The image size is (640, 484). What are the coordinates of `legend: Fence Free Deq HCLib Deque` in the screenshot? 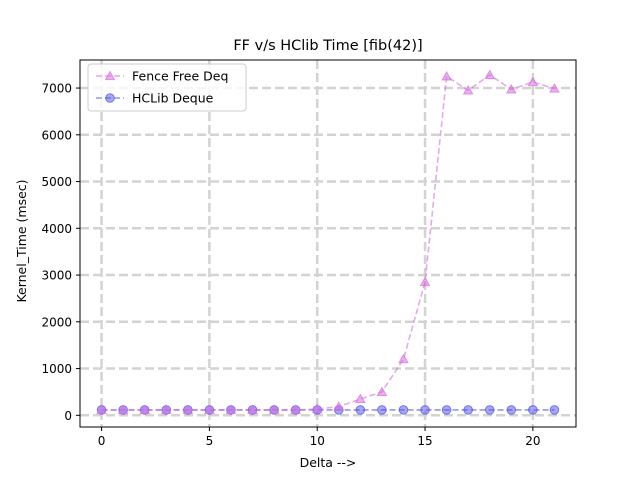 It's located at (167, 87).